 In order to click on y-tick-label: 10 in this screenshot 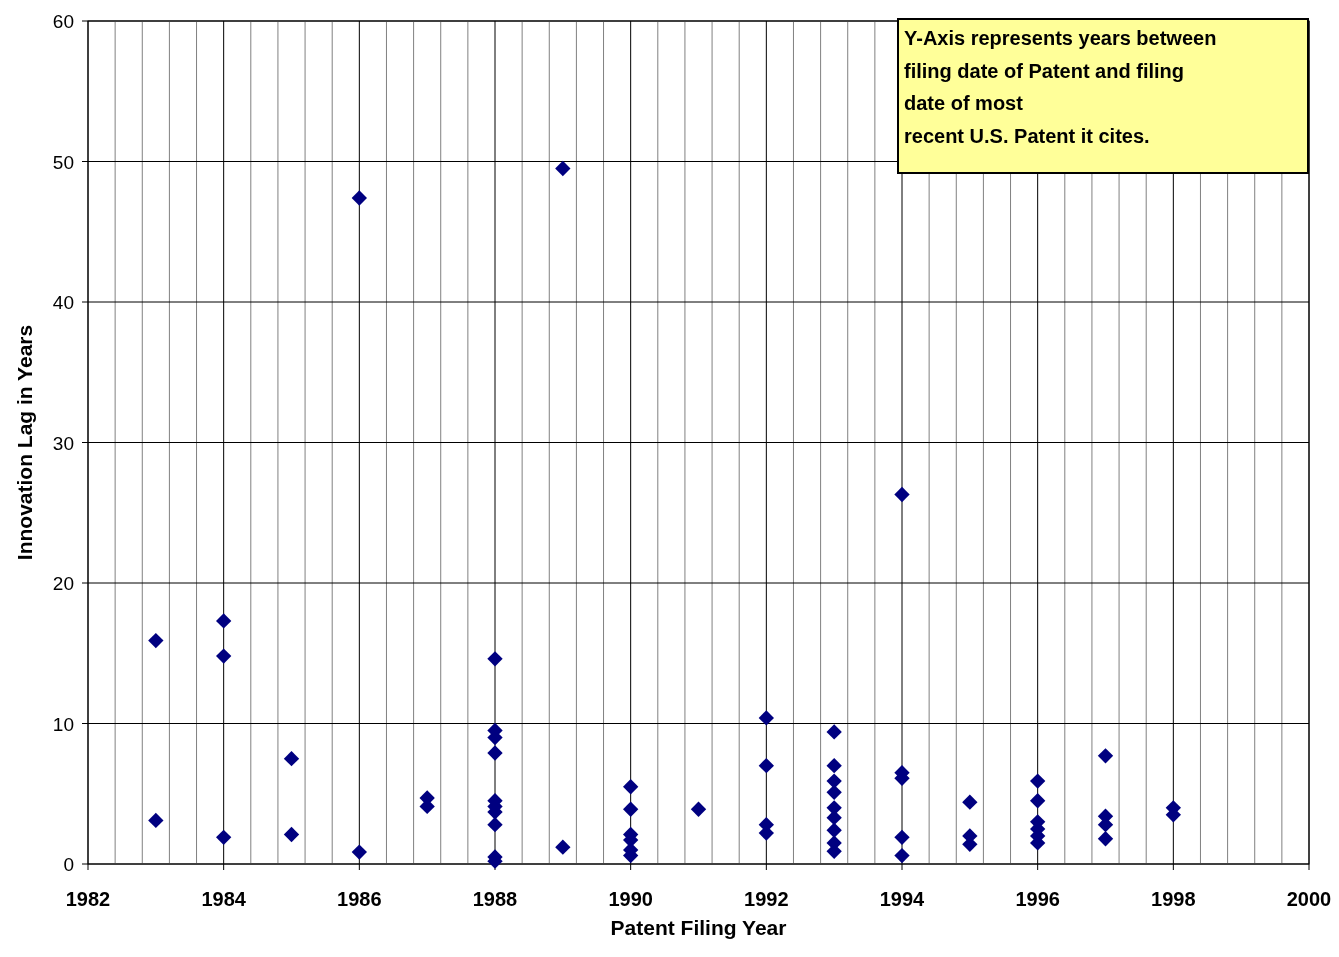, I will do `click(63, 724)`.